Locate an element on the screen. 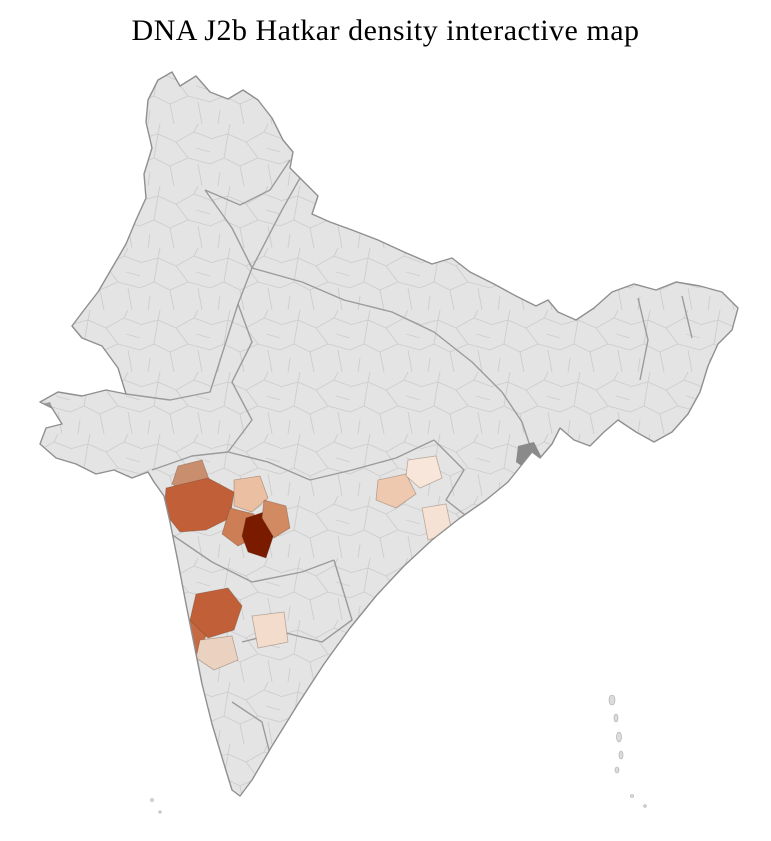  page-title: DNA J2b Hatkar density interactive map is located at coordinates (385, 30).